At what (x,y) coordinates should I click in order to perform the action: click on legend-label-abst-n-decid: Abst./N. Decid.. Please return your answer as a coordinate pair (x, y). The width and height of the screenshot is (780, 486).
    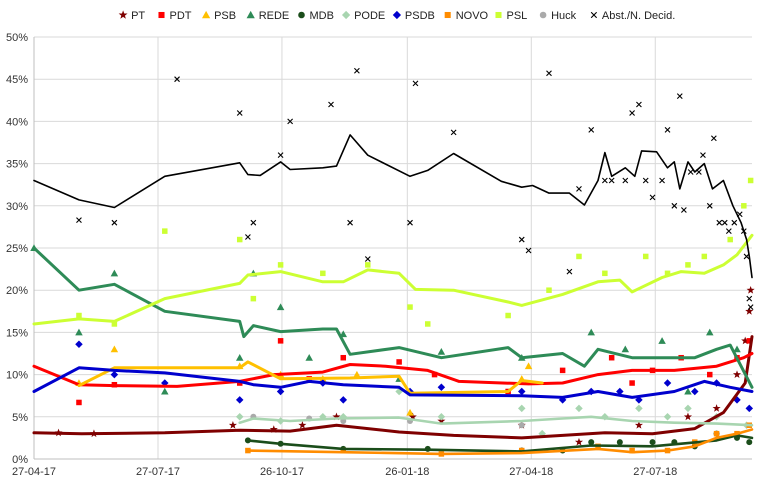
    Looking at the image, I should click on (638, 16).